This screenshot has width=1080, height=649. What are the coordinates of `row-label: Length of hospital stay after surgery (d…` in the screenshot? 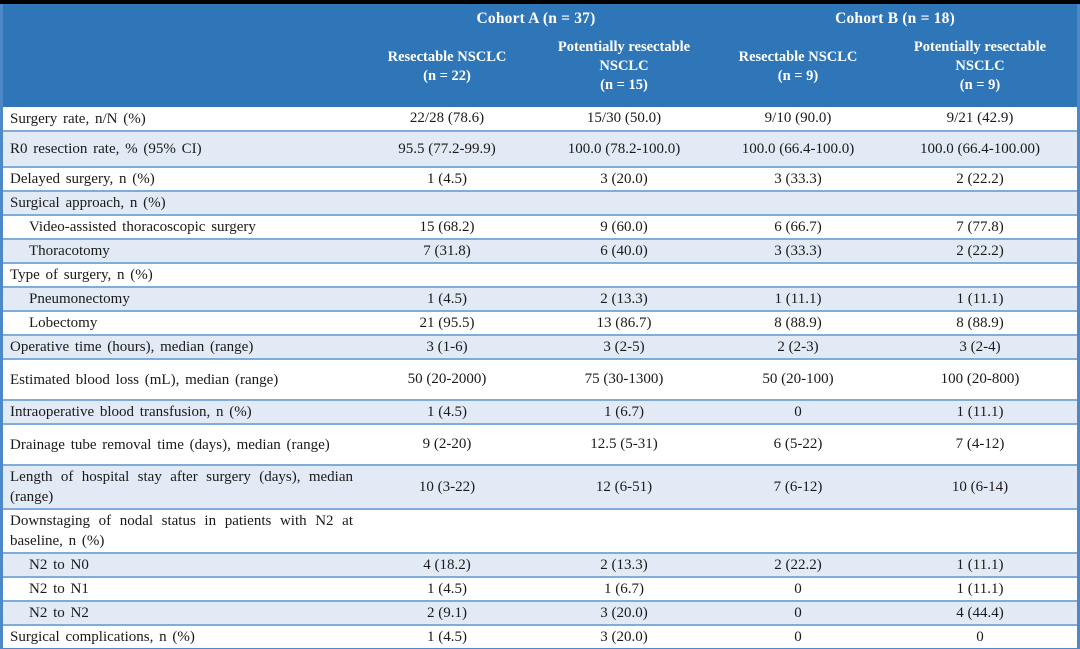 It's located at (181, 487).